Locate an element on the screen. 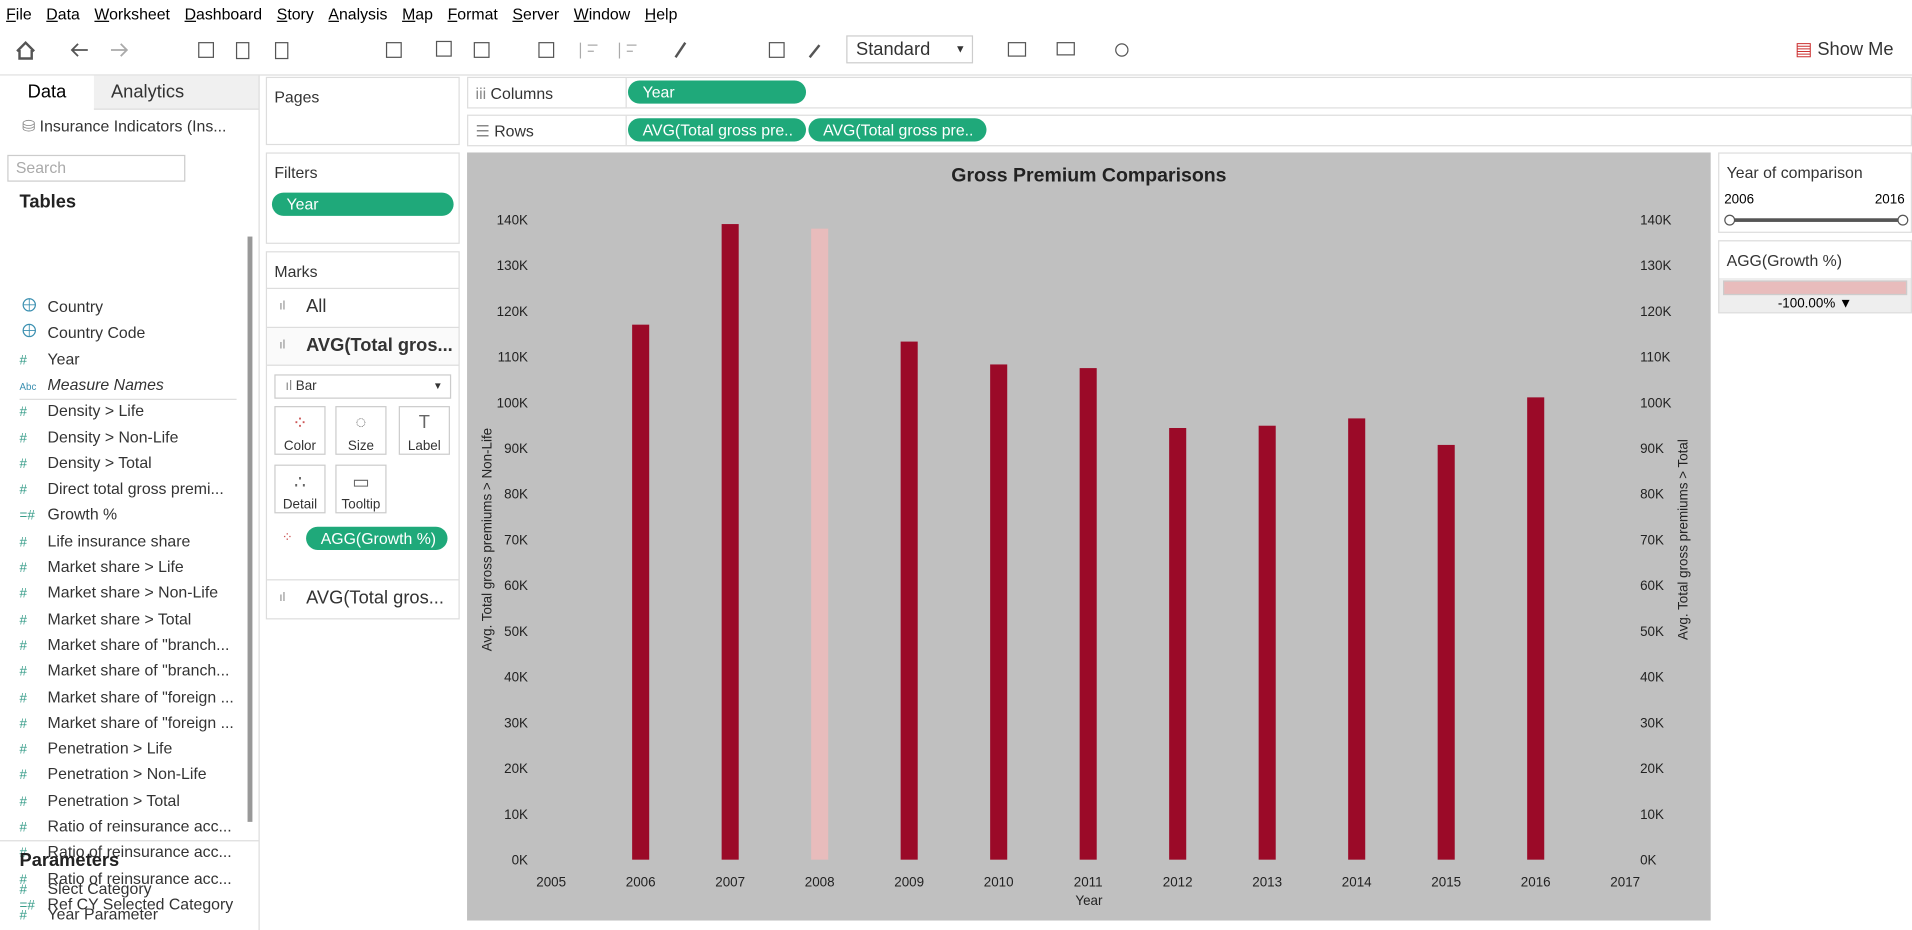 The width and height of the screenshot is (1912, 930). marks-button: ⁘ Color is located at coordinates (300, 430).